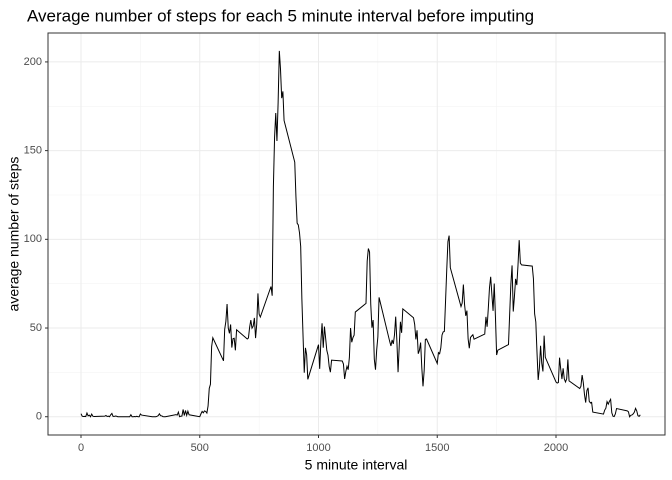  What do you see at coordinates (14, 234) in the screenshot?
I see `y-axis-label: average number of steps` at bounding box center [14, 234].